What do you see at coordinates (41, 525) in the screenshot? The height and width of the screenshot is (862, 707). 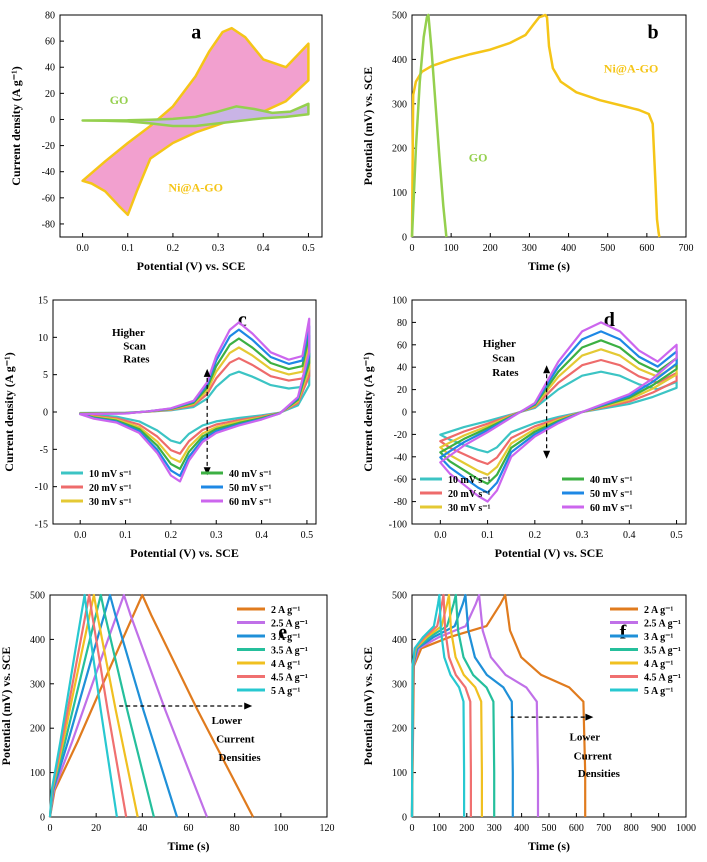 I see `y-tick-label: -15` at bounding box center [41, 525].